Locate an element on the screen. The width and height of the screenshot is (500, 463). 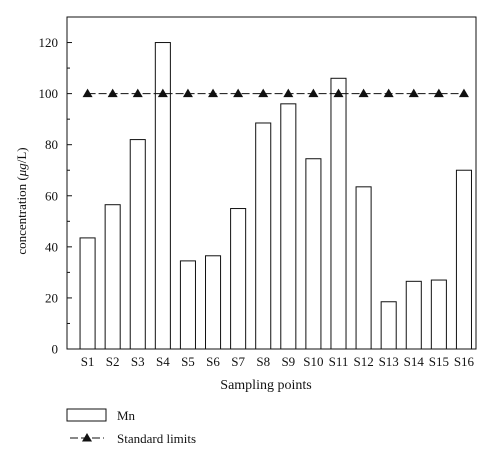
y-axis-label: concentration (μg/L) is located at coordinates (21, 200).